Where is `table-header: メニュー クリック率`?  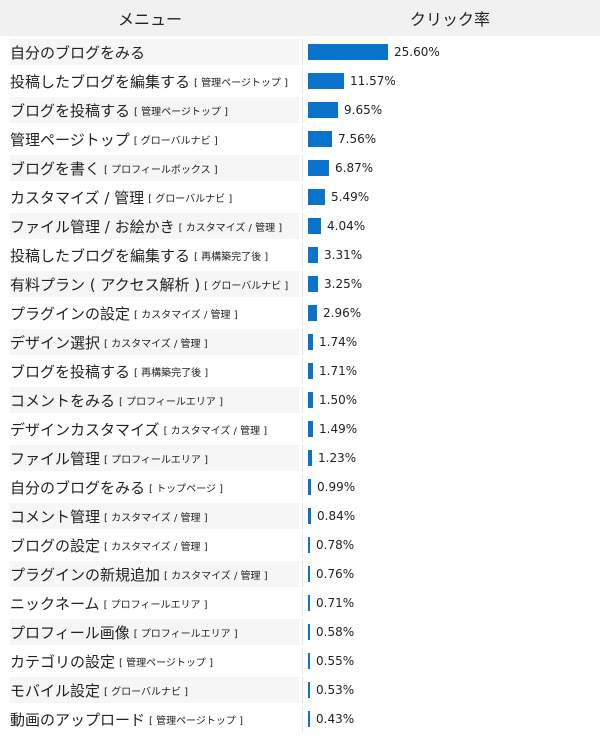 table-header: メニュー クリック率 is located at coordinates (300, 18).